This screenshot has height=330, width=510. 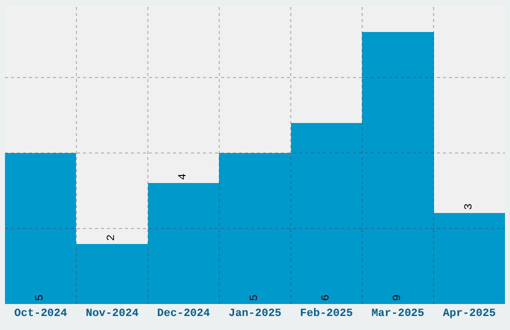 What do you see at coordinates (255, 314) in the screenshot?
I see `x-tick-label: Jan-2025` at bounding box center [255, 314].